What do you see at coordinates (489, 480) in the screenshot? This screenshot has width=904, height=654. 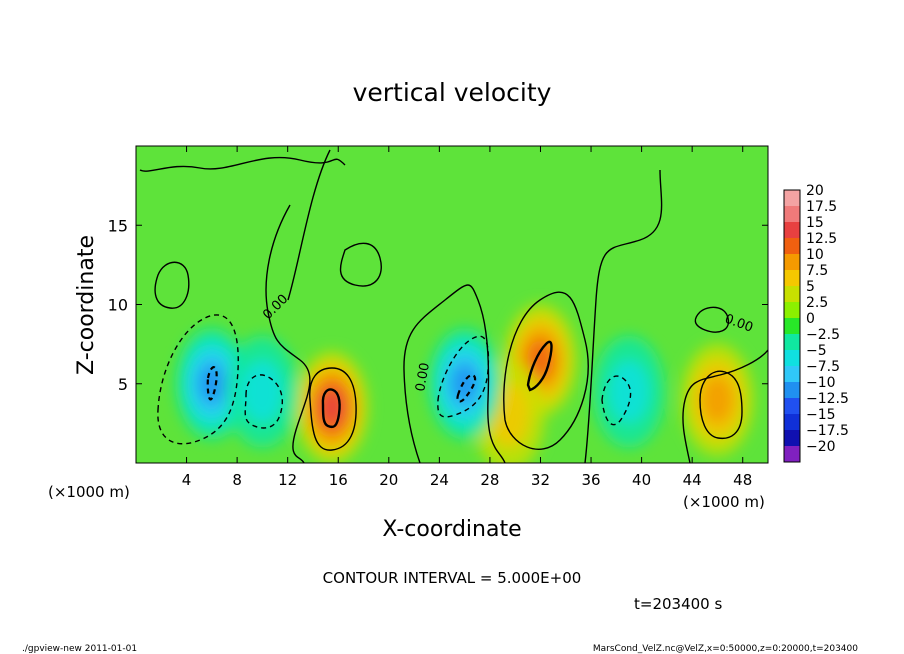 I see `x-tick-label: 28` at bounding box center [489, 480].